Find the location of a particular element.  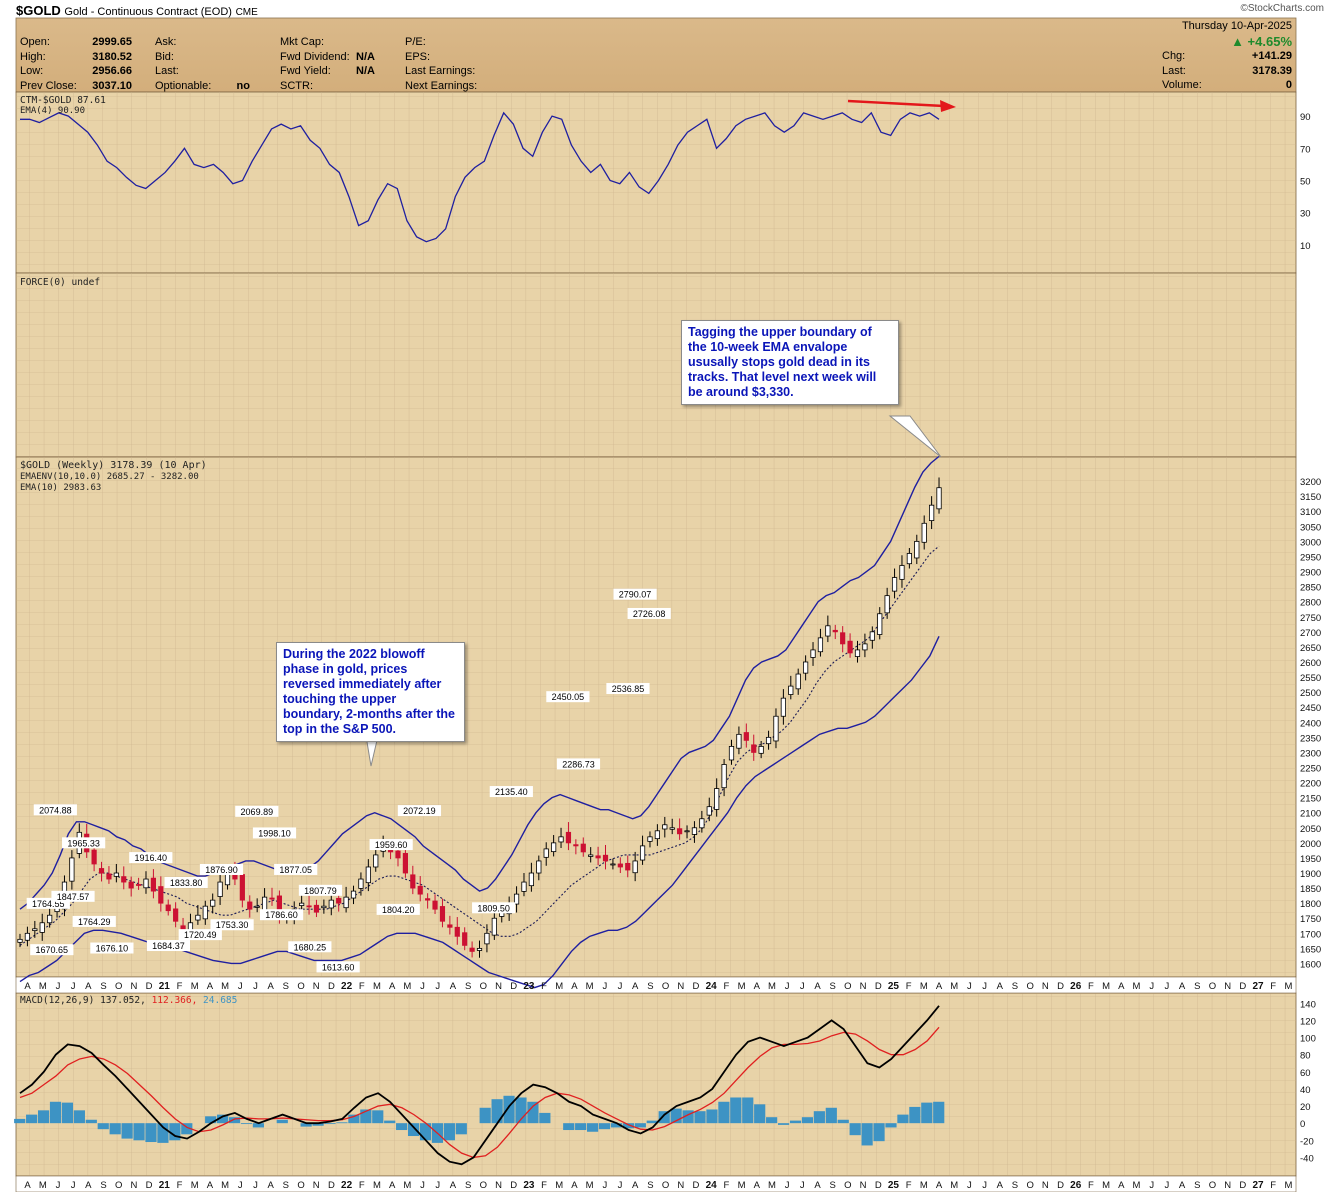

value-label: 1764.55 is located at coordinates (48, 904).